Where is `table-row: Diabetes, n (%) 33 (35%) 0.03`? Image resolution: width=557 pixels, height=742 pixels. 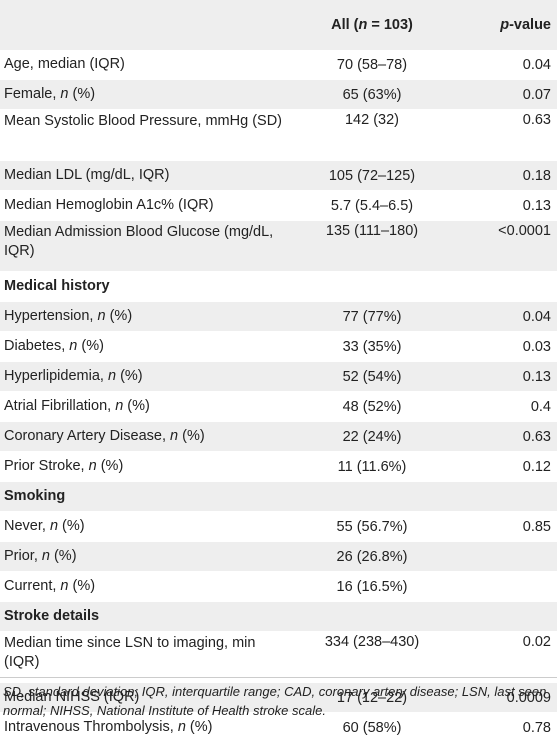 table-row: Diabetes, n (%) 33 (35%) 0.03 is located at coordinates (278, 347).